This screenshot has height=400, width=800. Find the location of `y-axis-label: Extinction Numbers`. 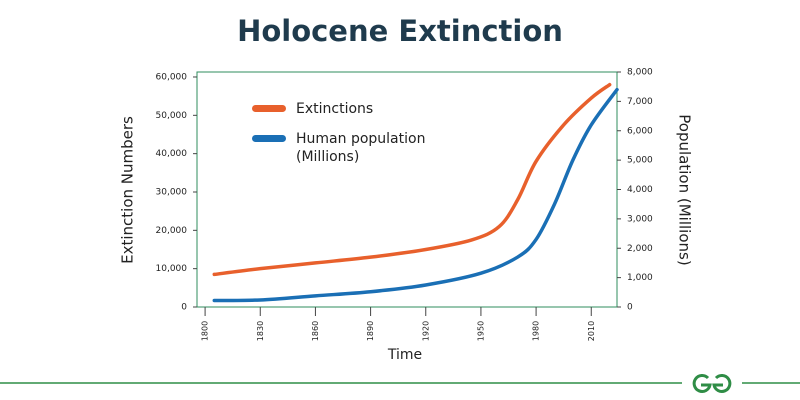

y-axis-label: Extinction Numbers is located at coordinates (128, 190).